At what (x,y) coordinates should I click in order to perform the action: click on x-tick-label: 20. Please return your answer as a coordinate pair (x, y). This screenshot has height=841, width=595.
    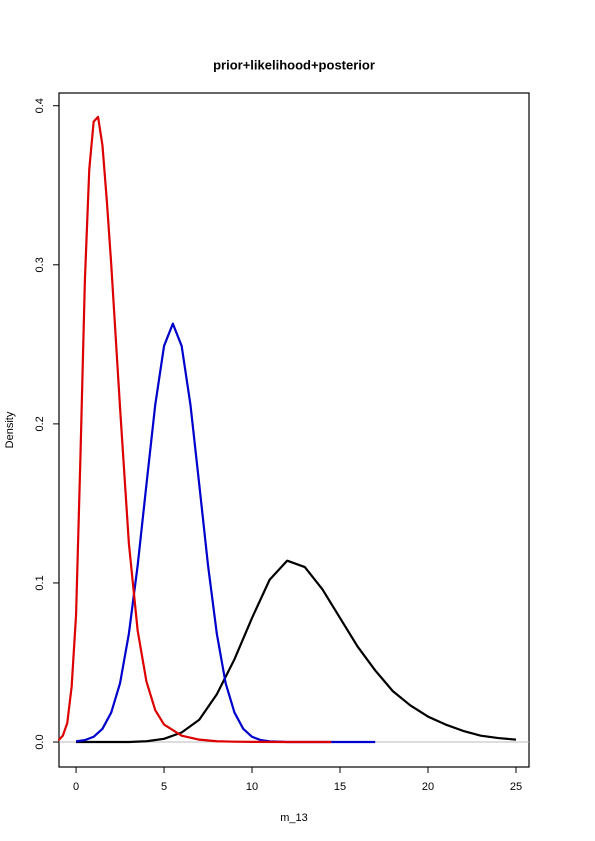
    Looking at the image, I should click on (428, 787).